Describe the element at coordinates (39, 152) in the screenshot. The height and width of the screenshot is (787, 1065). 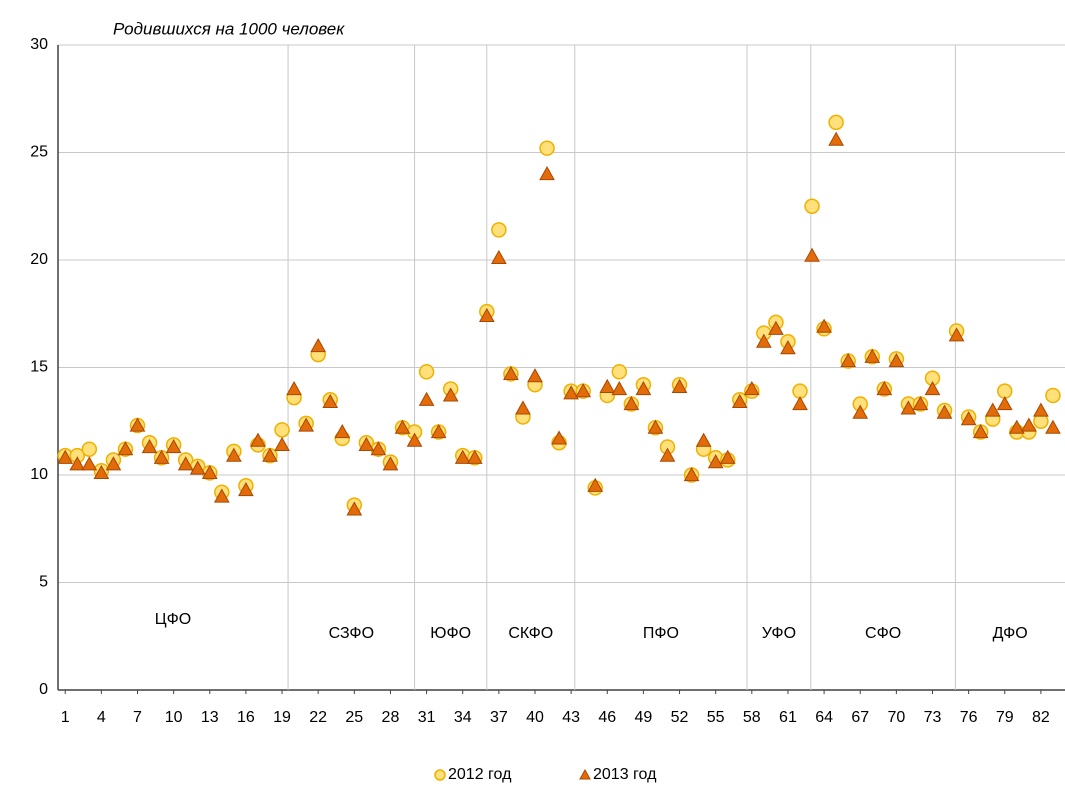
I see `y-tick-label: 25` at that location.